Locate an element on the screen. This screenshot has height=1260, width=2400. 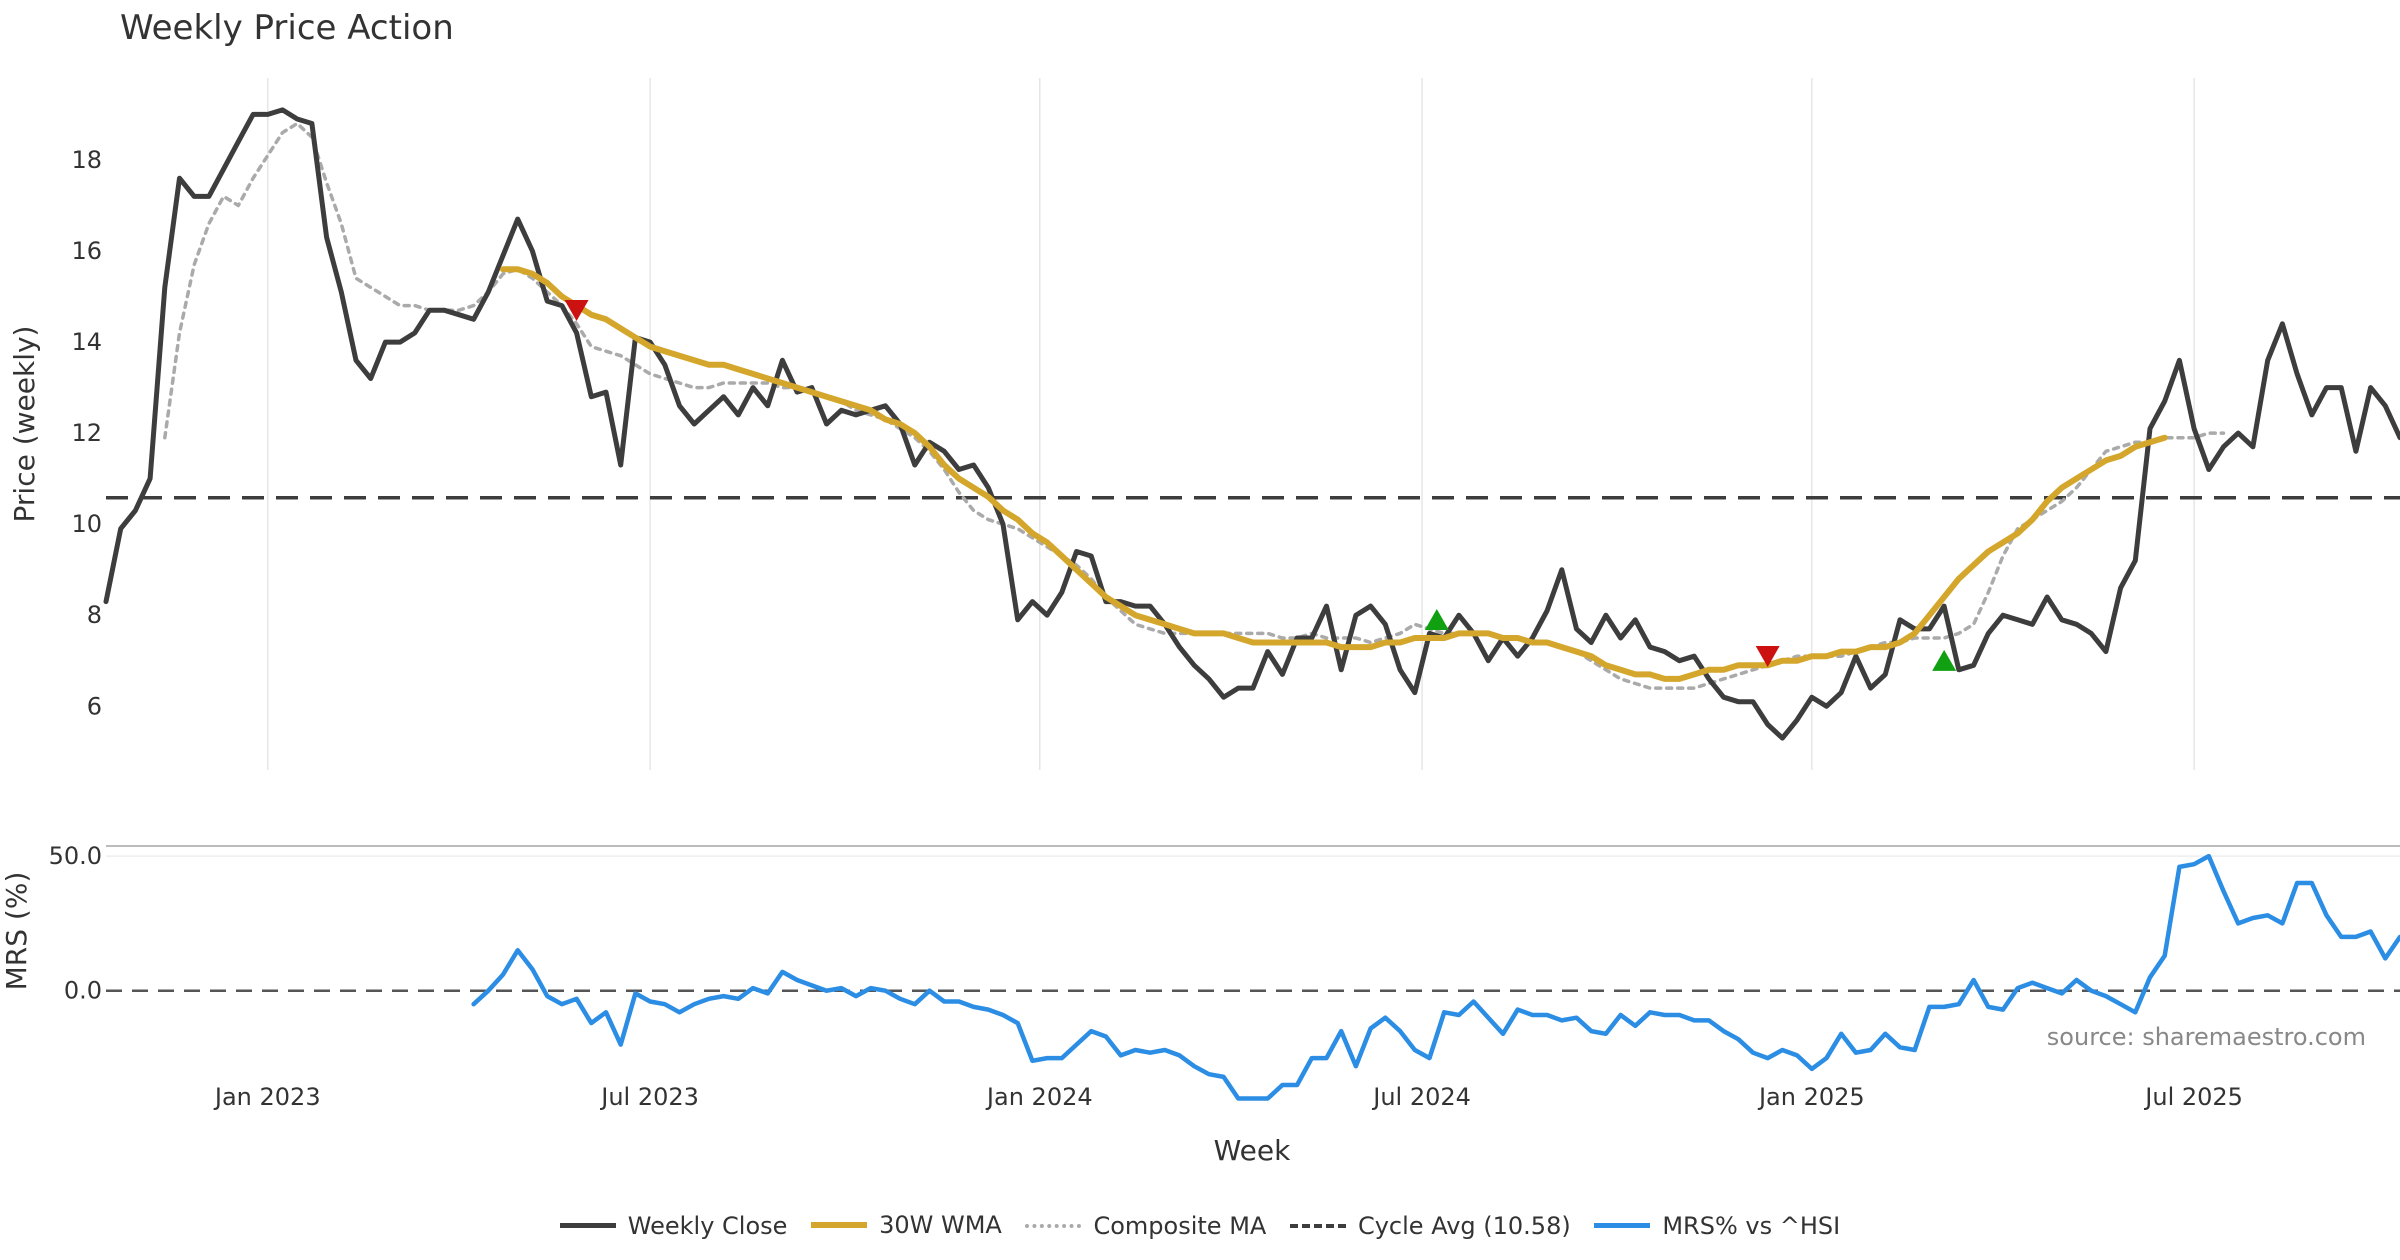
legend-label-mrs: MRS% vs ^HSI is located at coordinates (1751, 1225).